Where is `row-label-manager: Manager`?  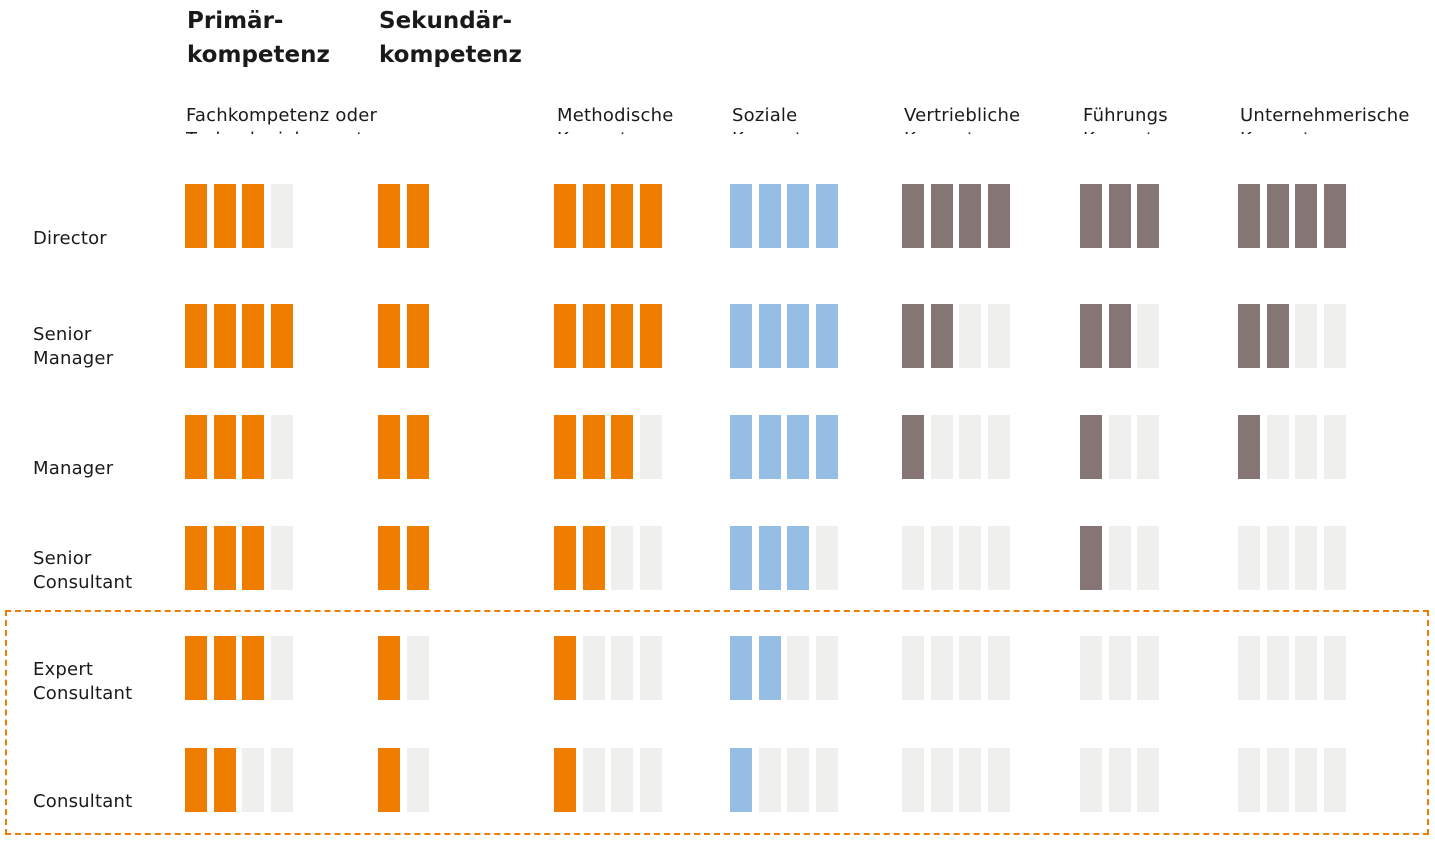 row-label-manager: Manager is located at coordinates (73, 468).